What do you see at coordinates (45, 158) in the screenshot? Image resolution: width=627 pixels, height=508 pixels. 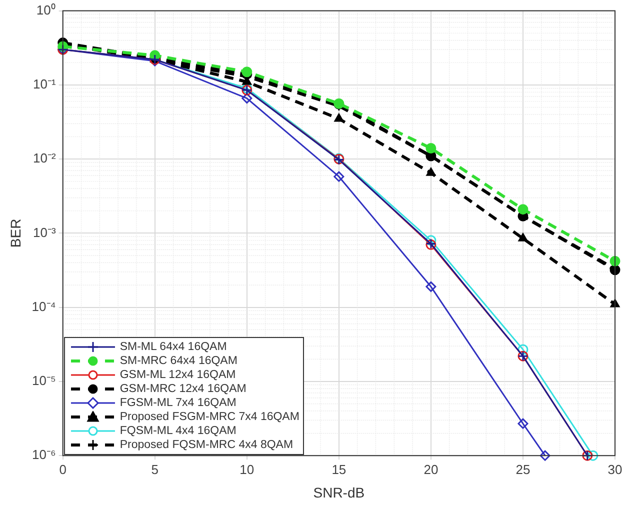 I see `y-tick-label: 10⁻²` at bounding box center [45, 158].